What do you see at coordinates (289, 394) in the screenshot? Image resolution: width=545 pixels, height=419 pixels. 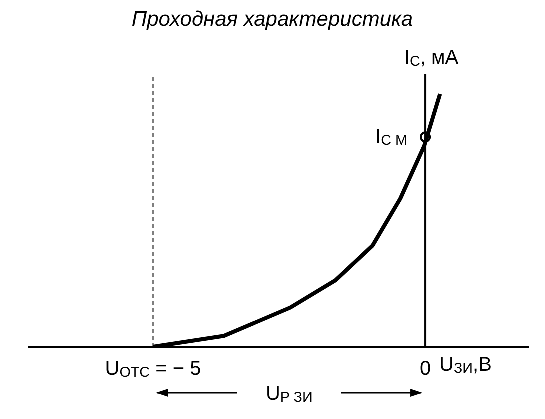 I see `text: U$_{P ЗИ}$` at bounding box center [289, 394].